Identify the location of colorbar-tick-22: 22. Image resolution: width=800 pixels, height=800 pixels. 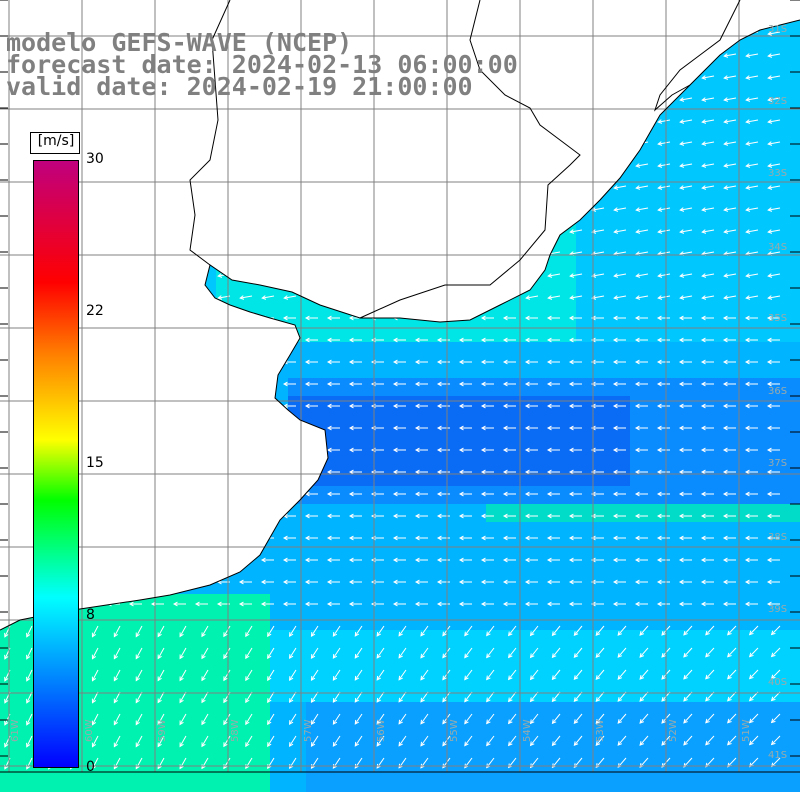
(95, 311).